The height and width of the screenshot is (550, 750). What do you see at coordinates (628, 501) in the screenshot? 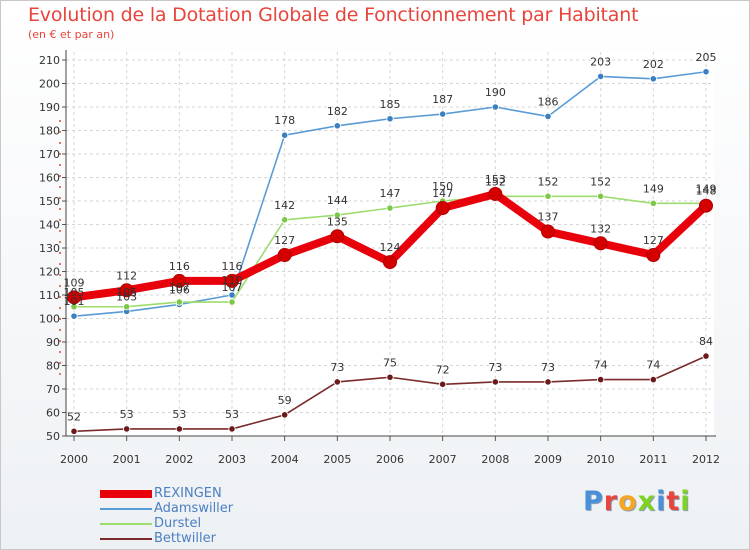
I see `logo-letter: o` at bounding box center [628, 501].